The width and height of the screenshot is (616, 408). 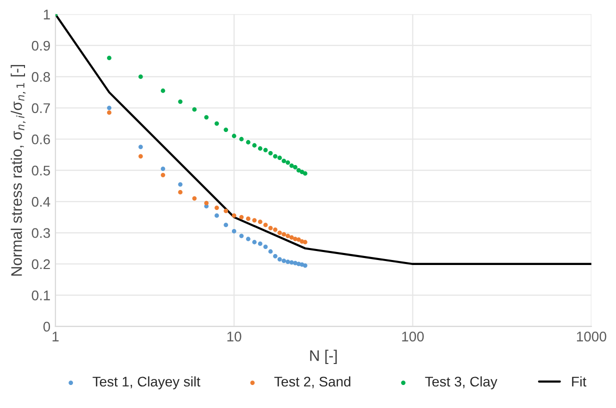 I want to click on y-tick-label: 0.1, so click(x=41, y=295).